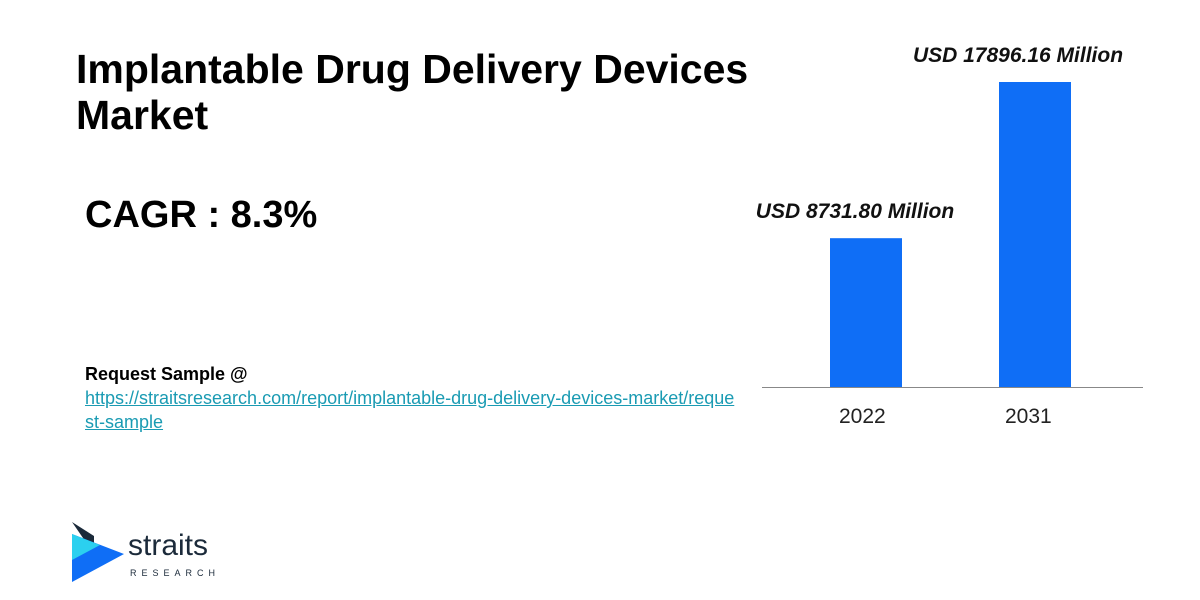 This screenshot has height=600, width=1200. What do you see at coordinates (1035, 234) in the screenshot?
I see `bar-2031` at bounding box center [1035, 234].